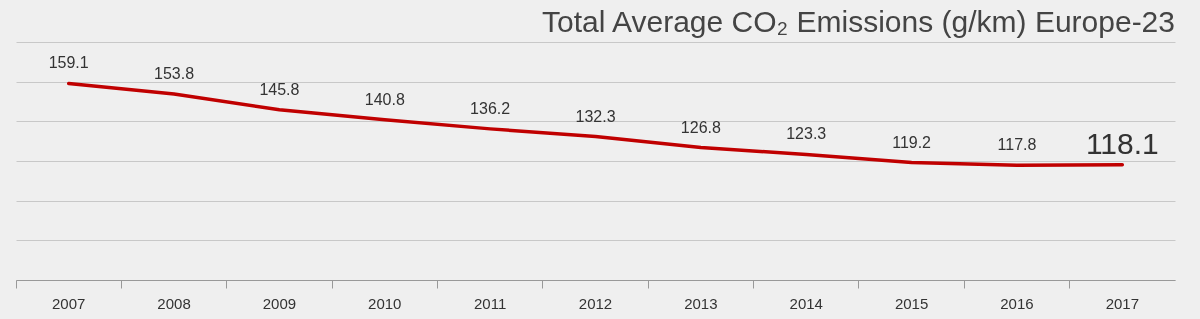  I want to click on x-tick-label: 2013, so click(701, 303).